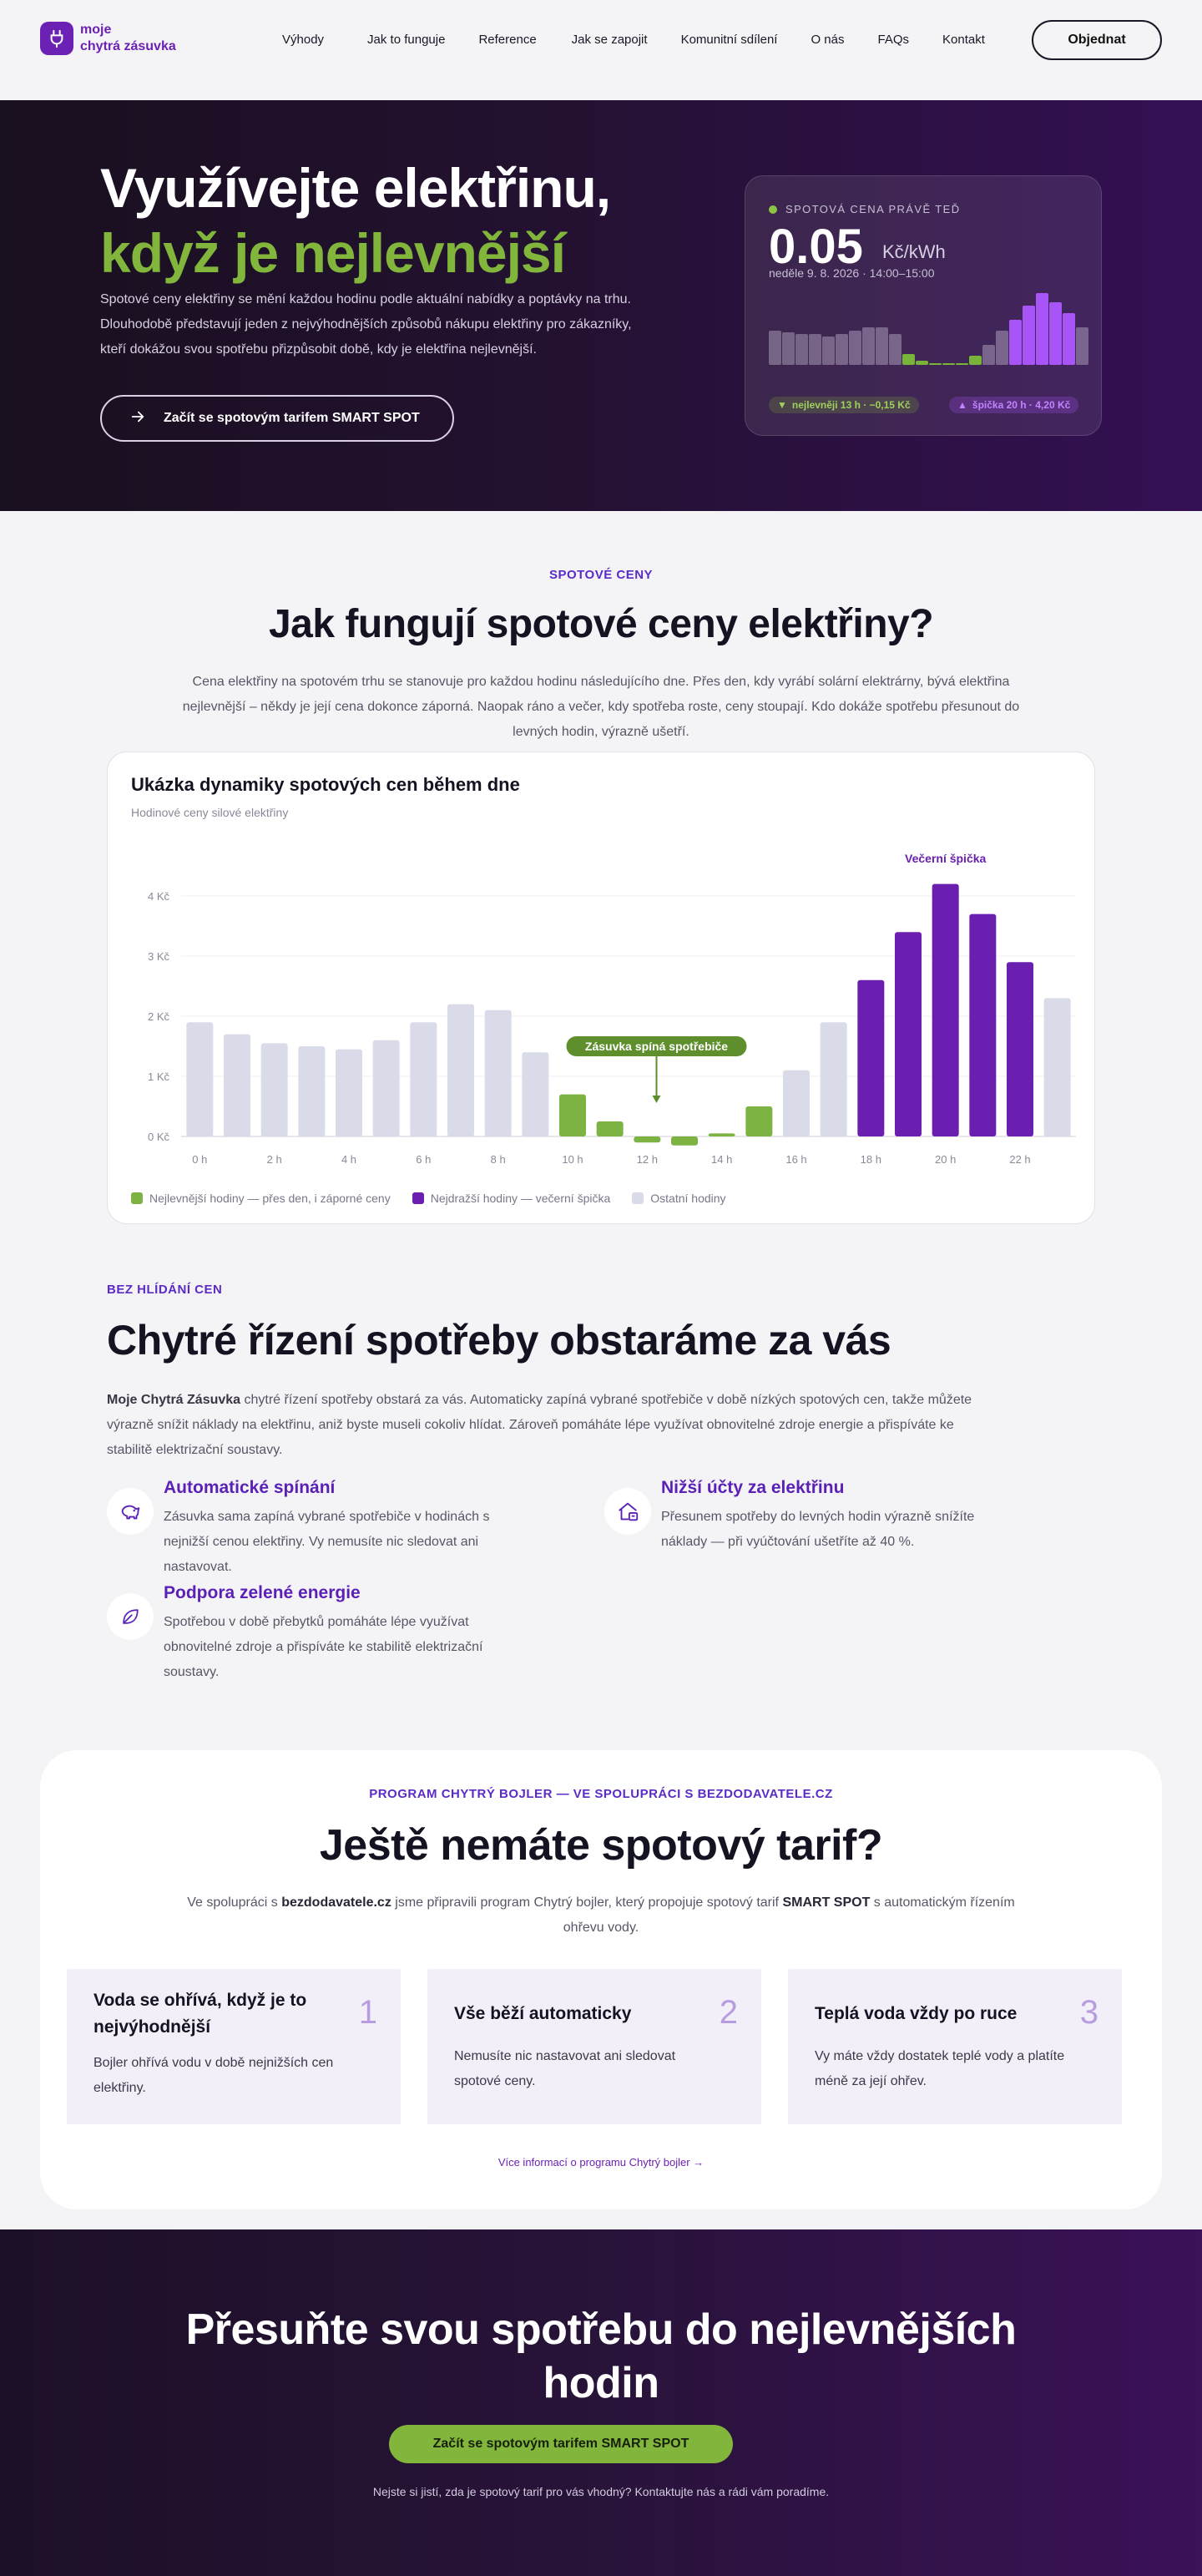  I want to click on boiler-text-post: s automatickým řízením ohřevu vody., so click(789, 1915).